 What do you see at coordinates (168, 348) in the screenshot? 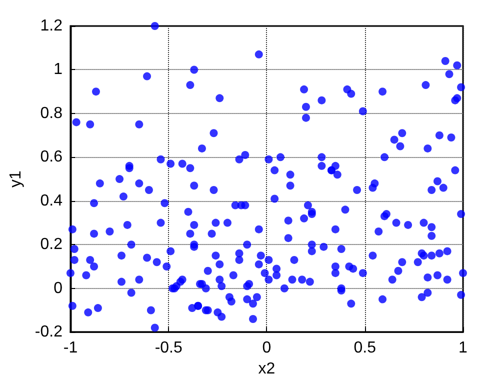
I see `x-tick-label: -0.5` at bounding box center [168, 348].